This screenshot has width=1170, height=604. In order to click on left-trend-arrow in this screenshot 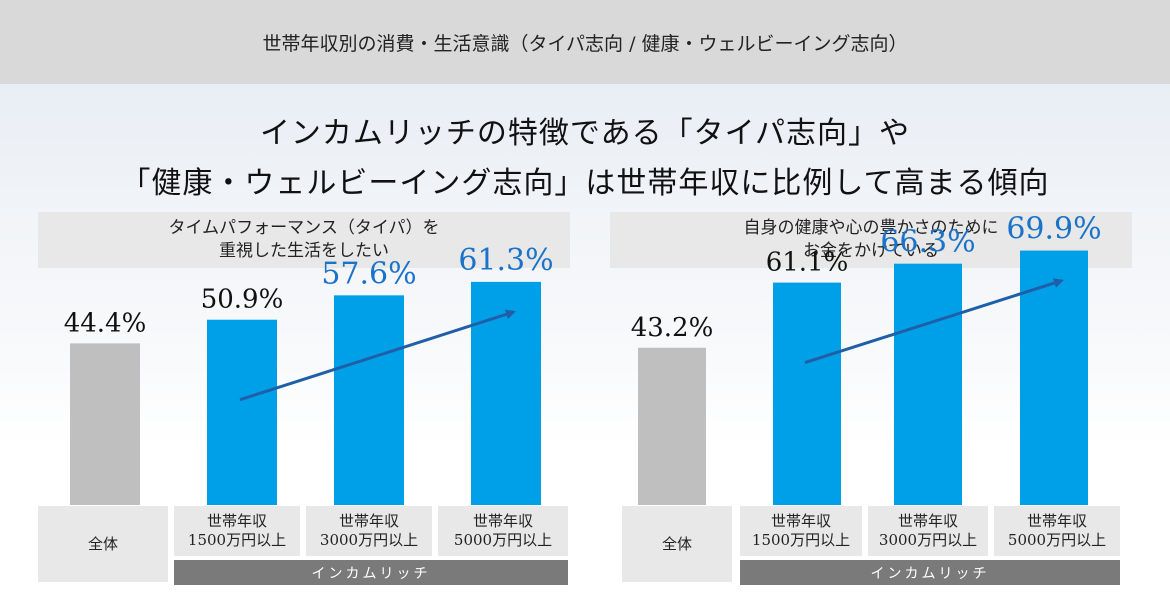, I will do `click(377, 355)`.